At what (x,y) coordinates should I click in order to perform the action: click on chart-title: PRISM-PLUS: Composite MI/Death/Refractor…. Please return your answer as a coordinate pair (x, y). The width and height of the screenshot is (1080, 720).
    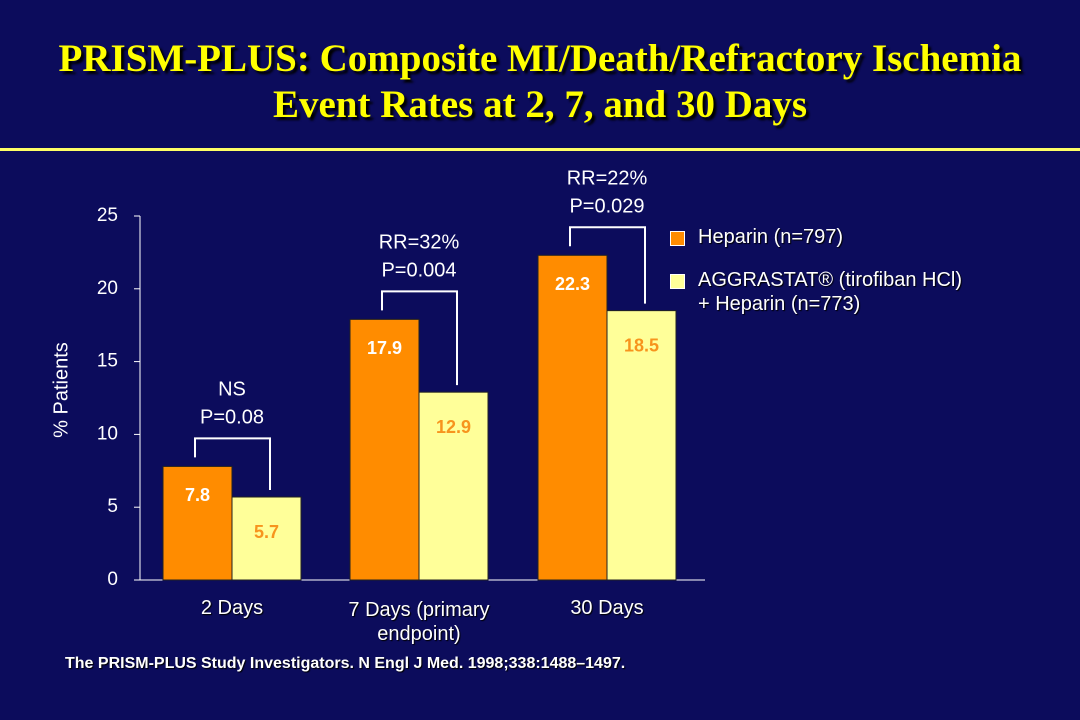
    Looking at the image, I should click on (540, 81).